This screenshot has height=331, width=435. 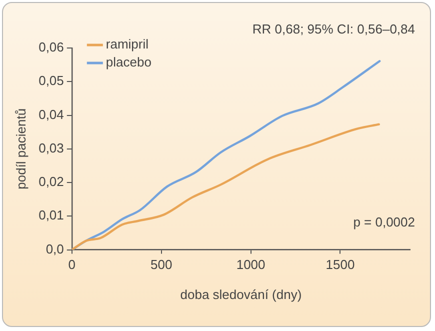 What do you see at coordinates (55, 248) in the screenshot?
I see `y-tick-label: 0,0` at bounding box center [55, 248].